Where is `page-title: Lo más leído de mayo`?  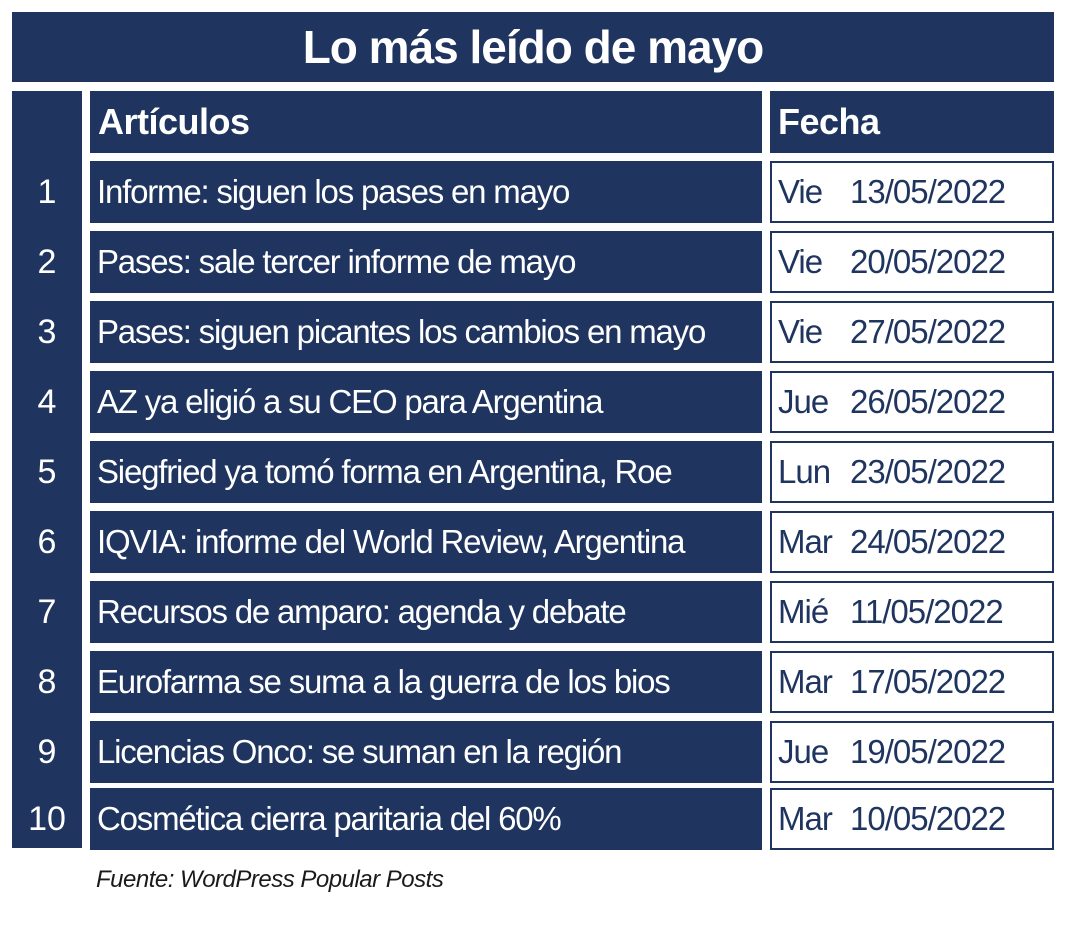 page-title: Lo más leído de mayo is located at coordinates (533, 47).